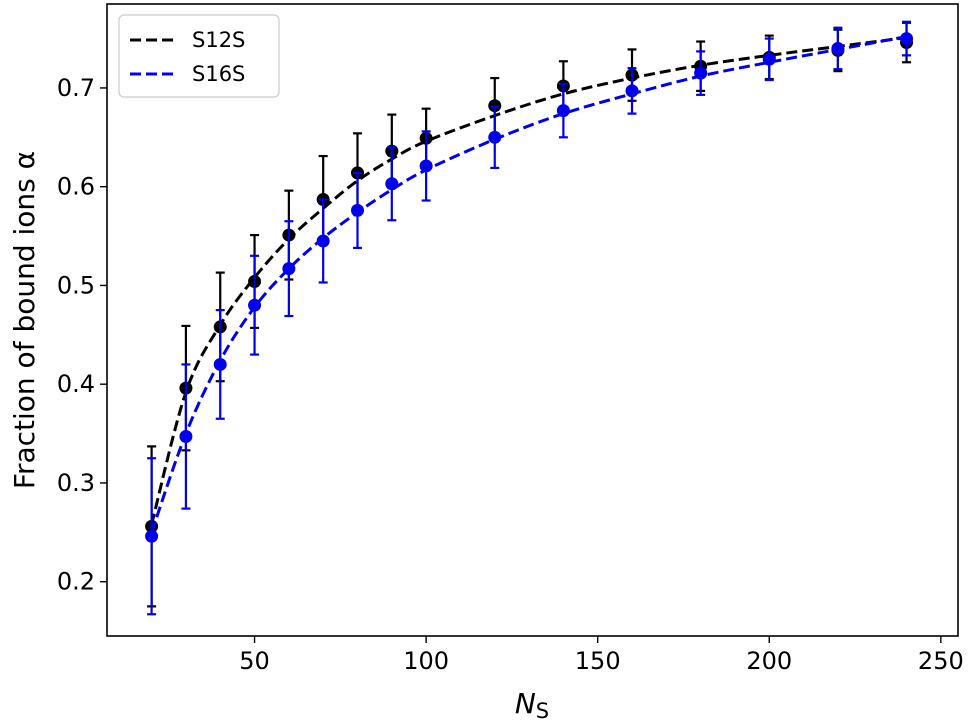 This screenshot has height=722, width=980. I want to click on x-axis-label-main: N, so click(525, 703).